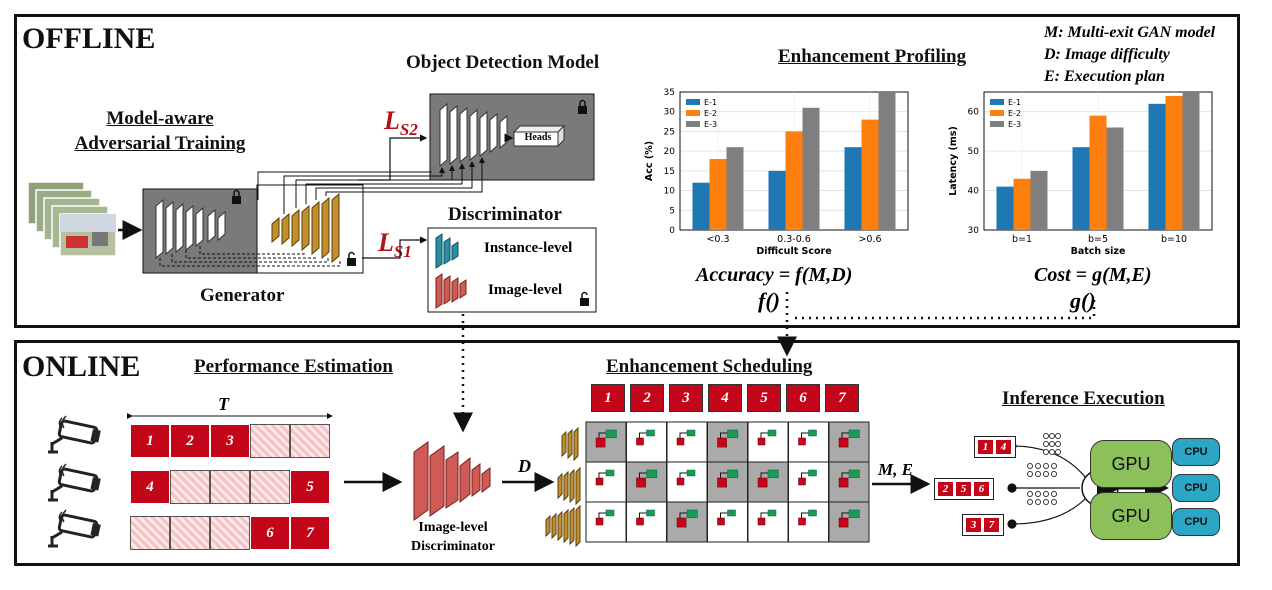 Image resolution: width=1272 pixels, height=590 pixels. What do you see at coordinates (974, 192) in the screenshot?
I see `y-tick-label: 40` at bounding box center [974, 192].